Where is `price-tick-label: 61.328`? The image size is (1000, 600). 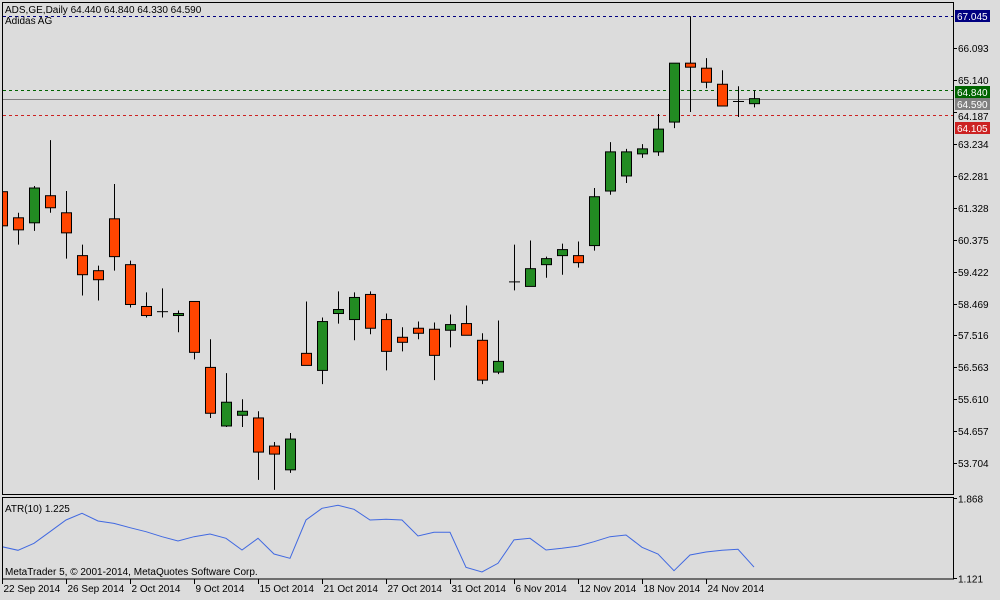 price-tick-label: 61.328 is located at coordinates (973, 209).